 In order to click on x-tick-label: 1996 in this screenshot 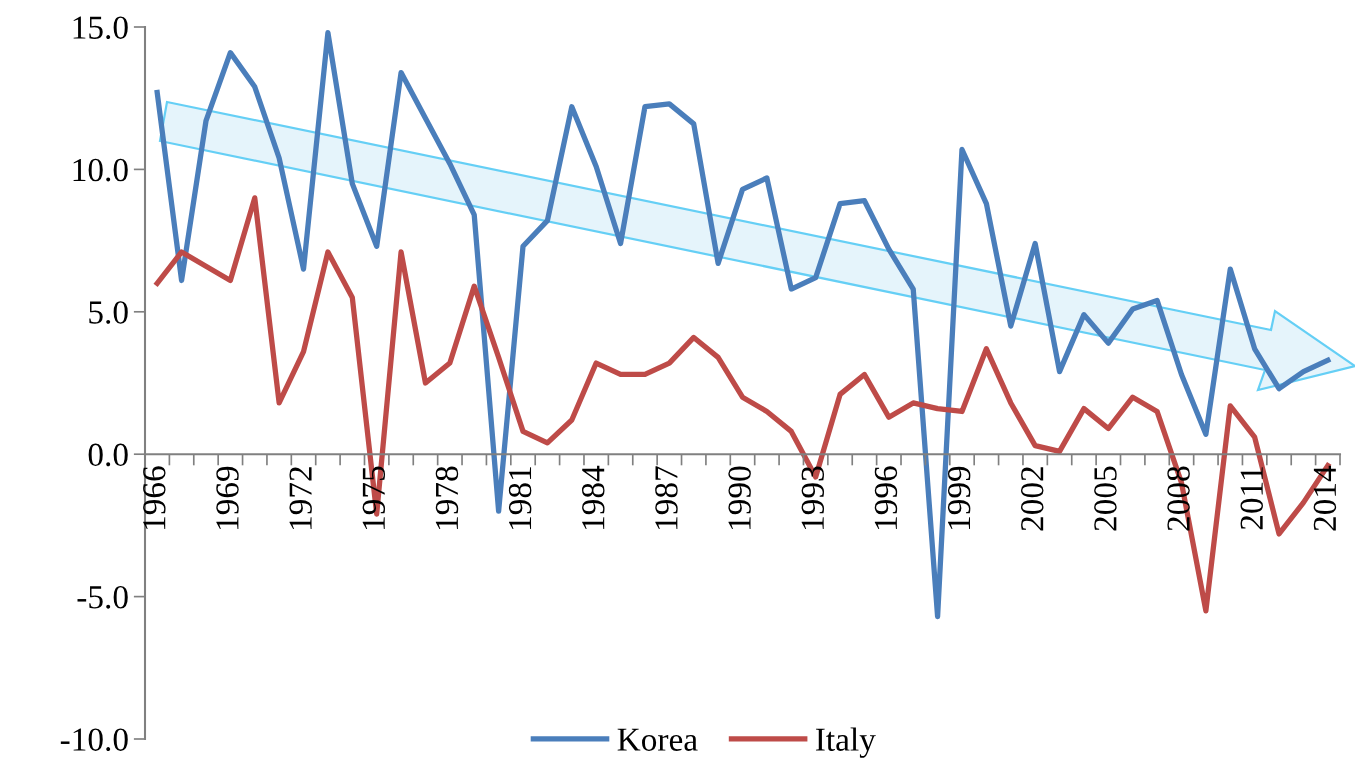, I will do `click(886, 498)`.